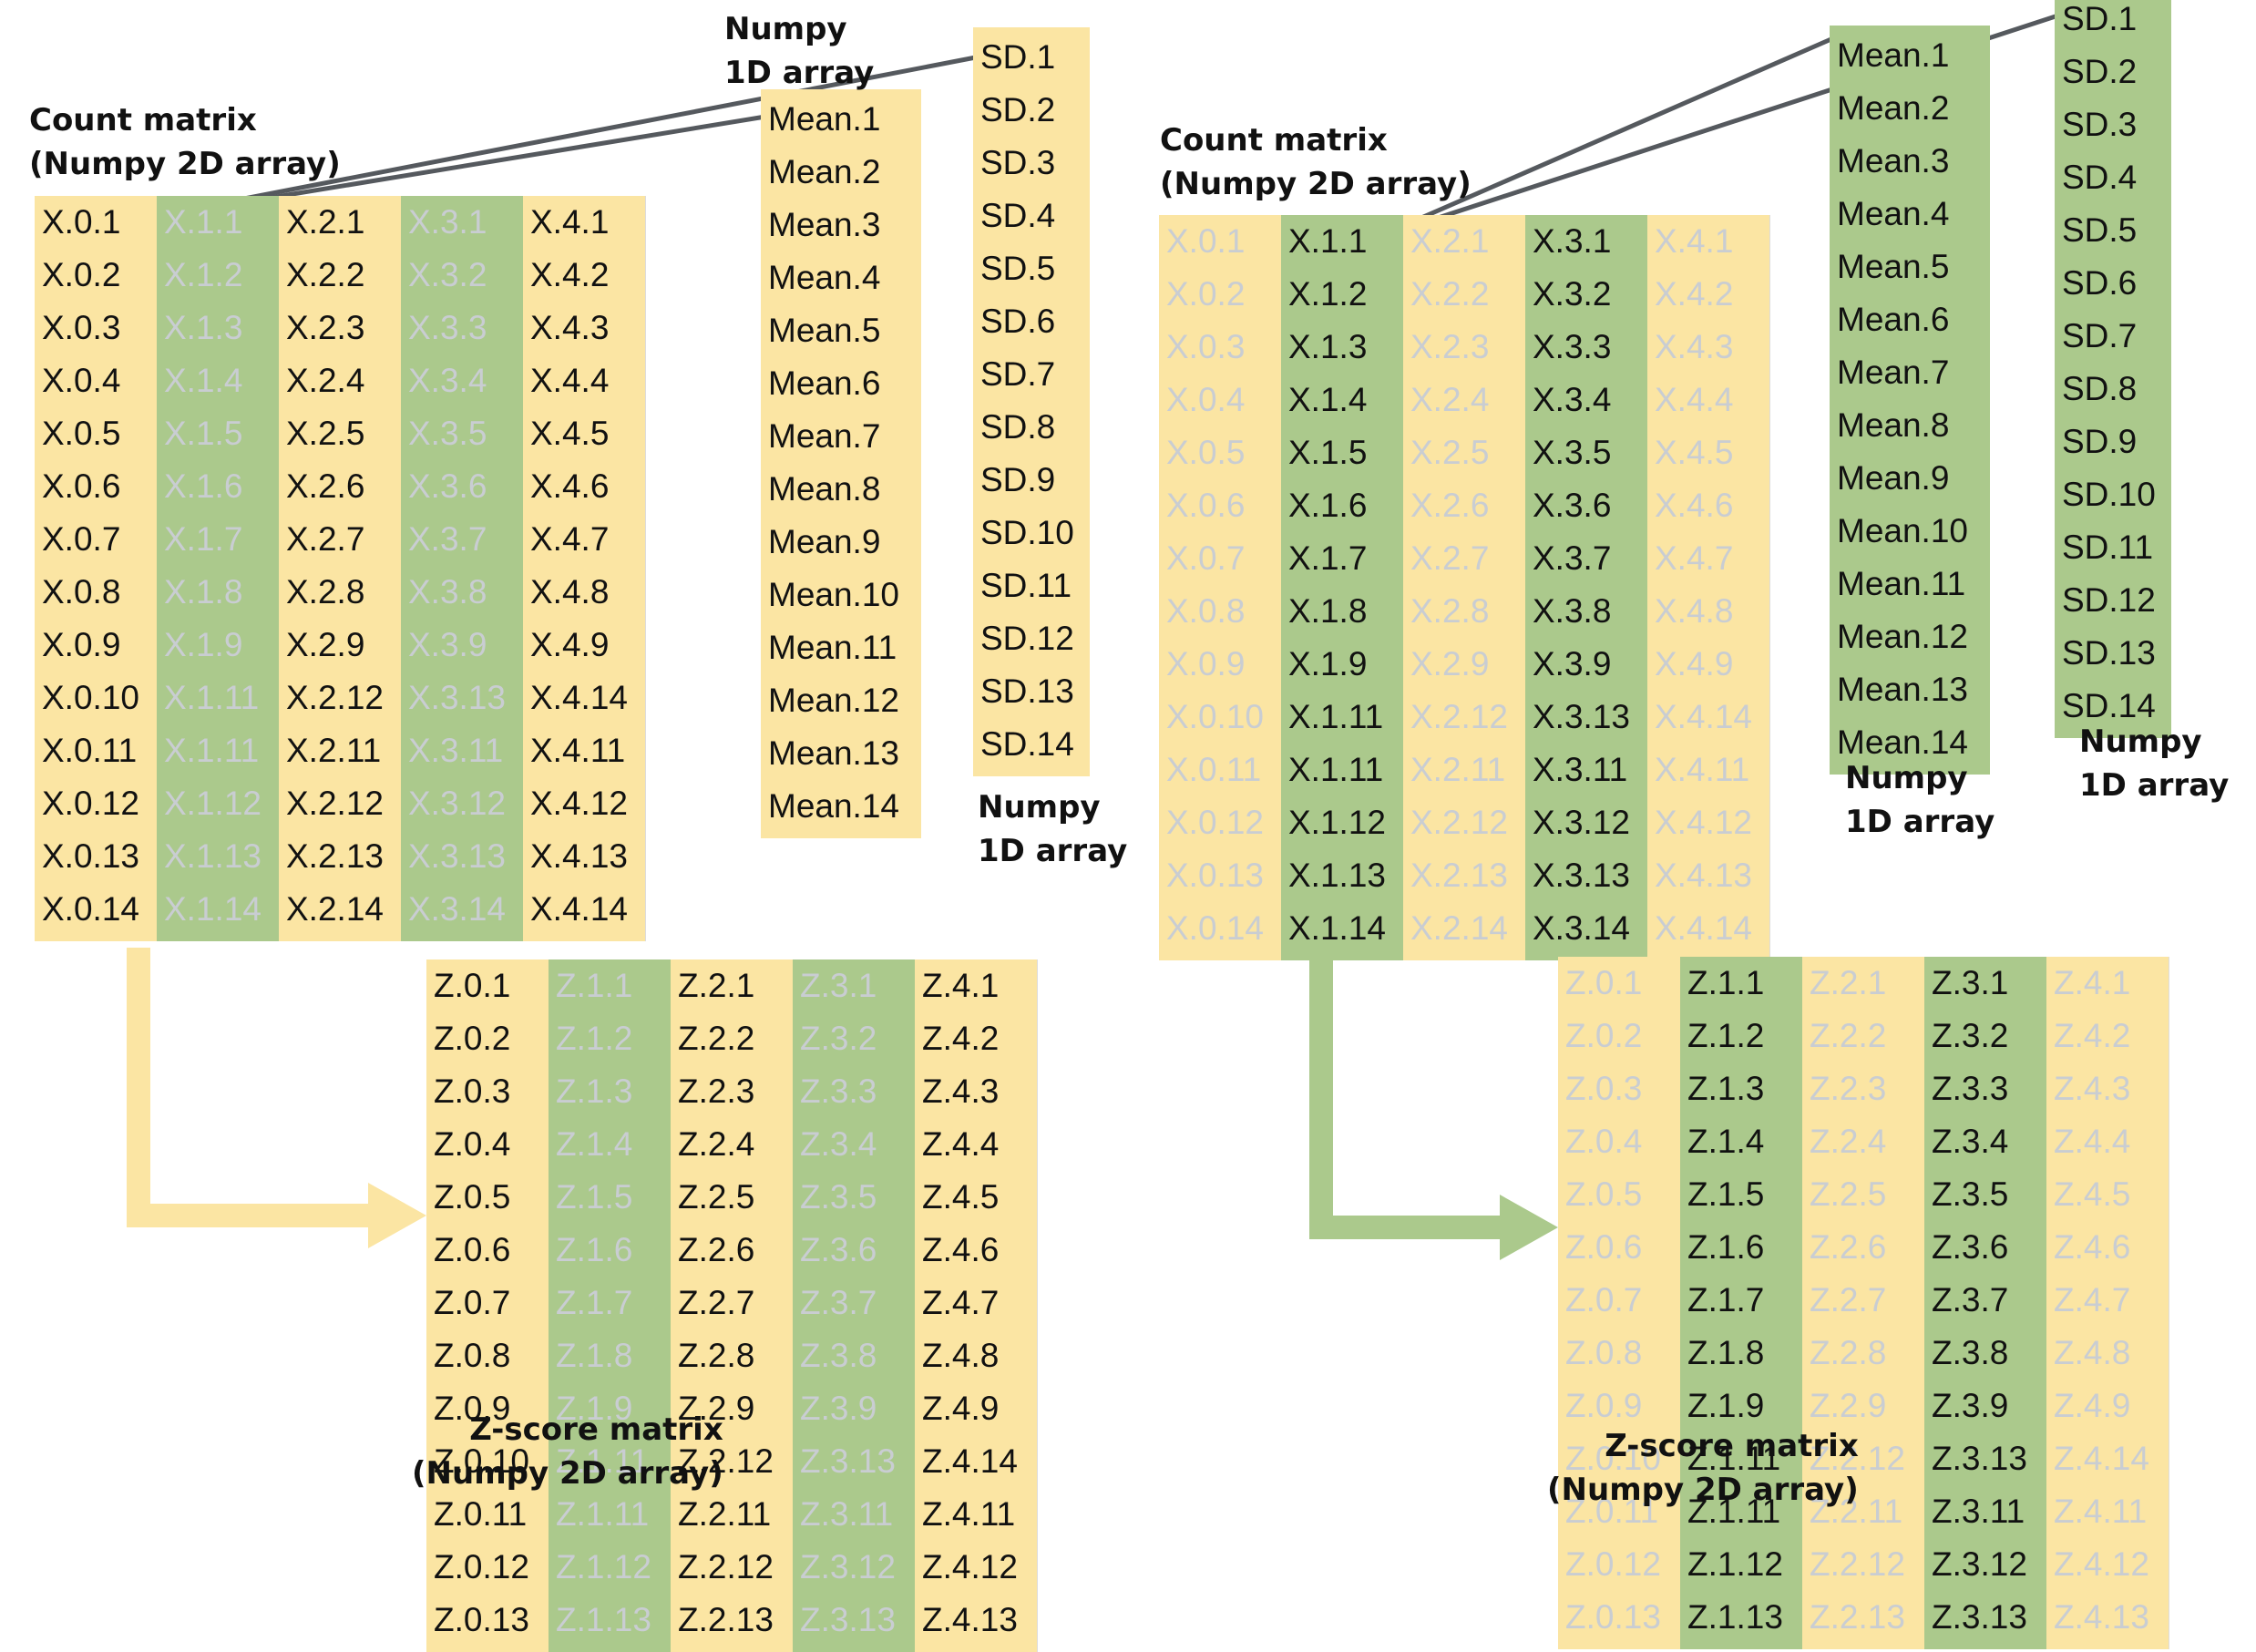  What do you see at coordinates (824, 277) in the screenshot?
I see `left-mean-array-cell: Mean.4` at bounding box center [824, 277].